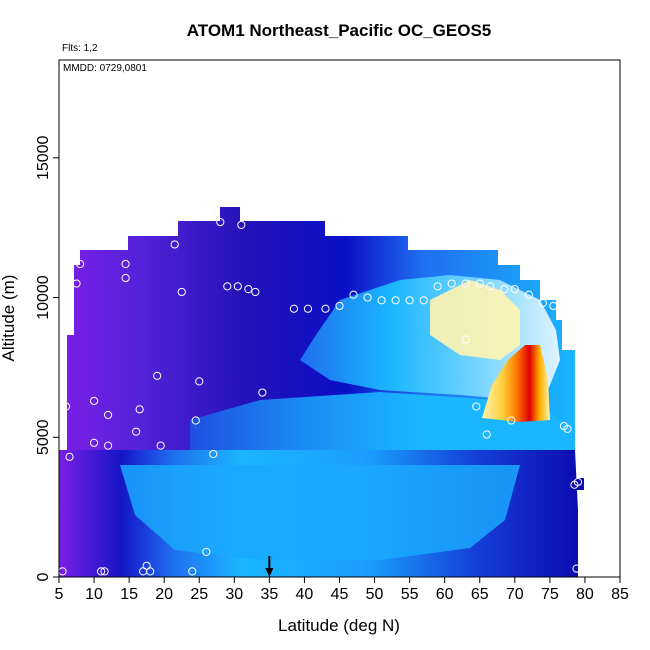 The height and width of the screenshot is (650, 650). What do you see at coordinates (43, 437) in the screenshot?
I see `y-tick-label-1: 5000` at bounding box center [43, 437].